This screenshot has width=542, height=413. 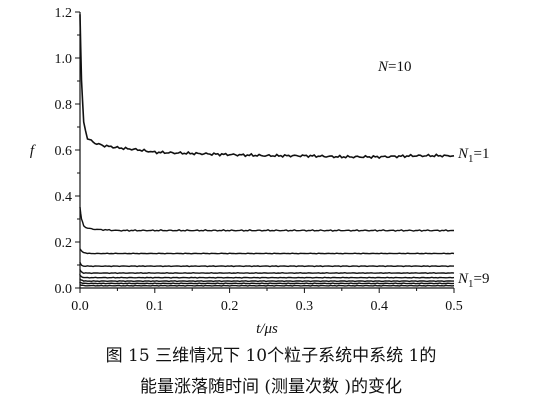 What do you see at coordinates (64, 197) in the screenshot?
I see `y-tick-label: 0.4` at bounding box center [64, 197].